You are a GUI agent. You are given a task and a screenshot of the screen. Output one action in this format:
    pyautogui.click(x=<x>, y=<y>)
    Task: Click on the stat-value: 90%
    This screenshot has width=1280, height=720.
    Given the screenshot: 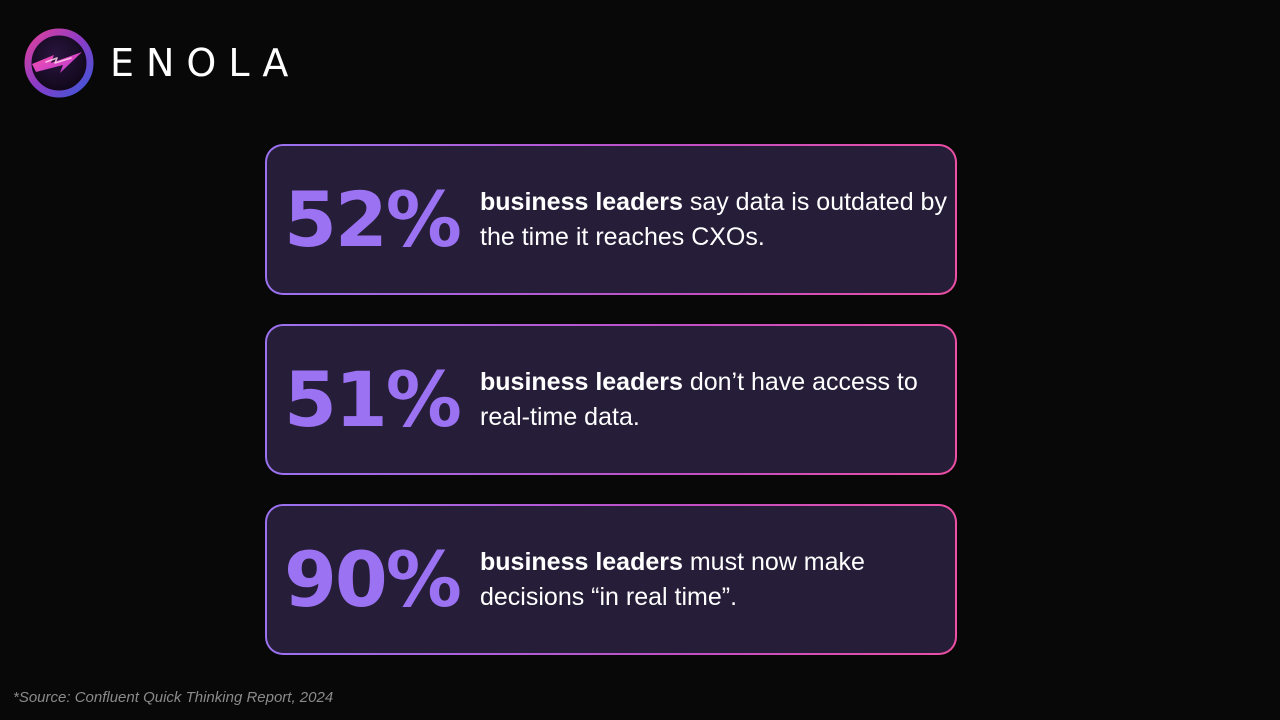 What is the action you would take?
    pyautogui.click(x=373, y=579)
    